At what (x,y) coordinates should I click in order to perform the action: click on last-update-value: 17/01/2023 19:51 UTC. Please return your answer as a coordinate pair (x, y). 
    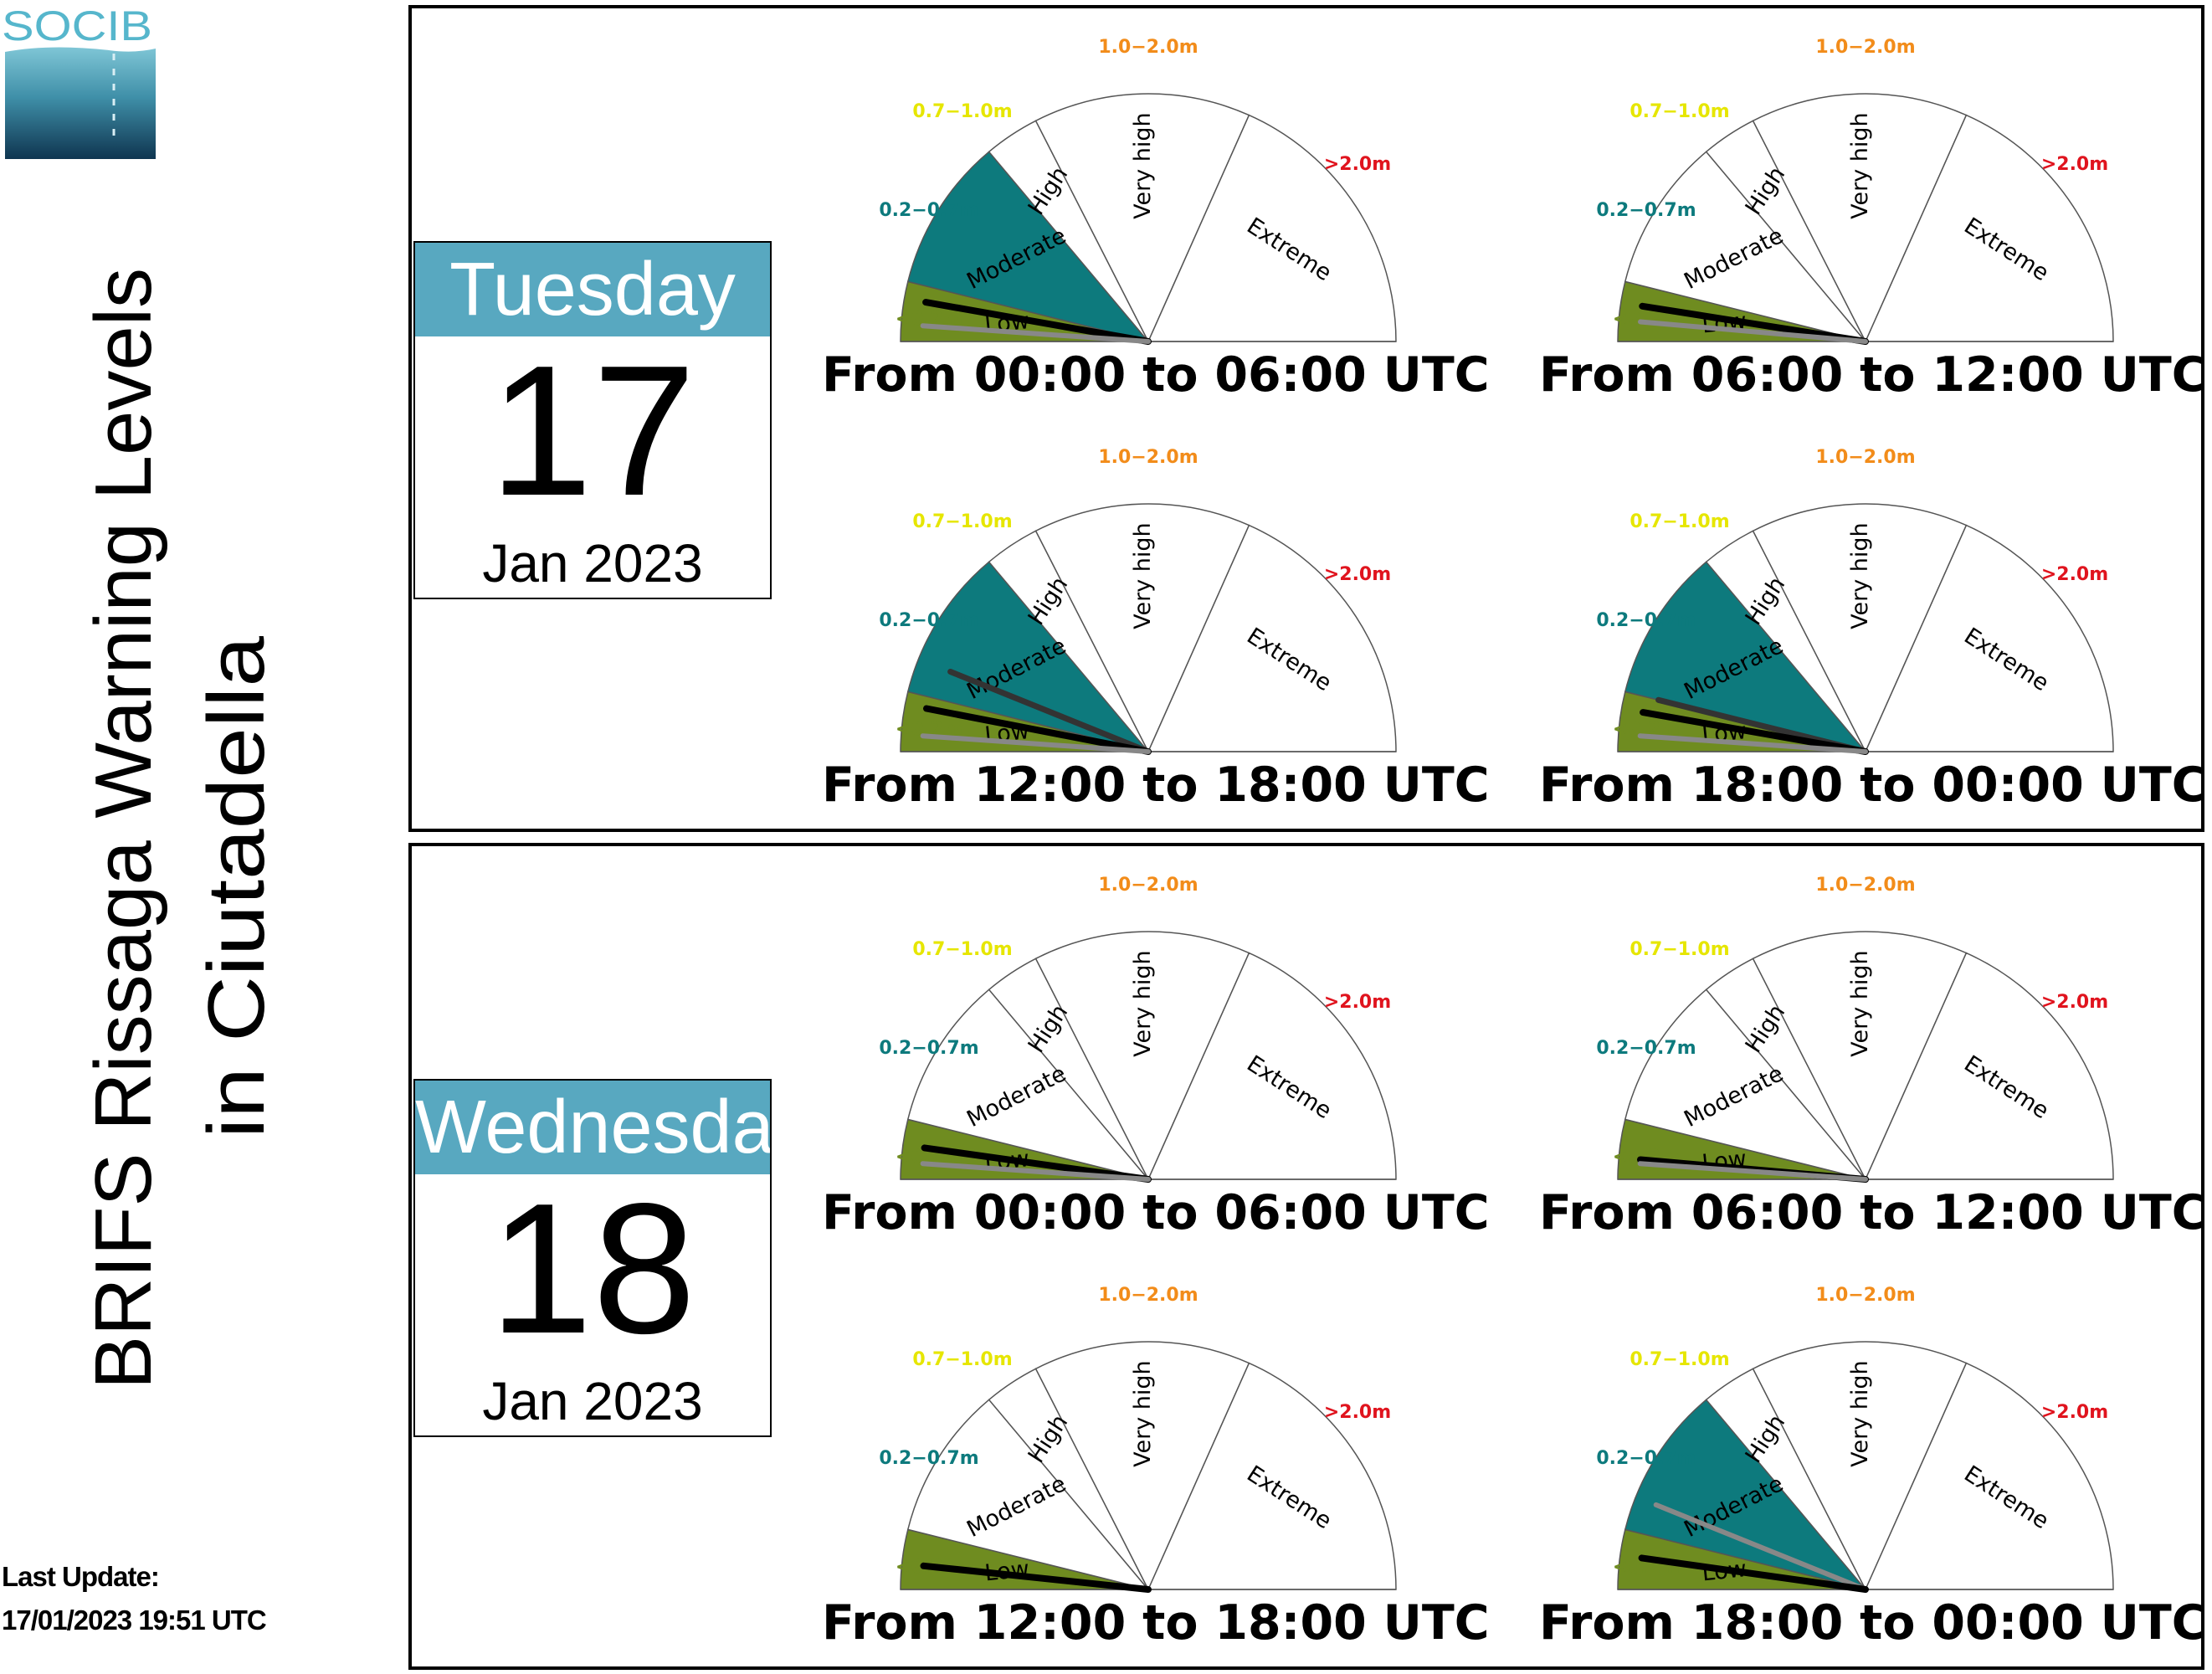
    Looking at the image, I should click on (134, 1620).